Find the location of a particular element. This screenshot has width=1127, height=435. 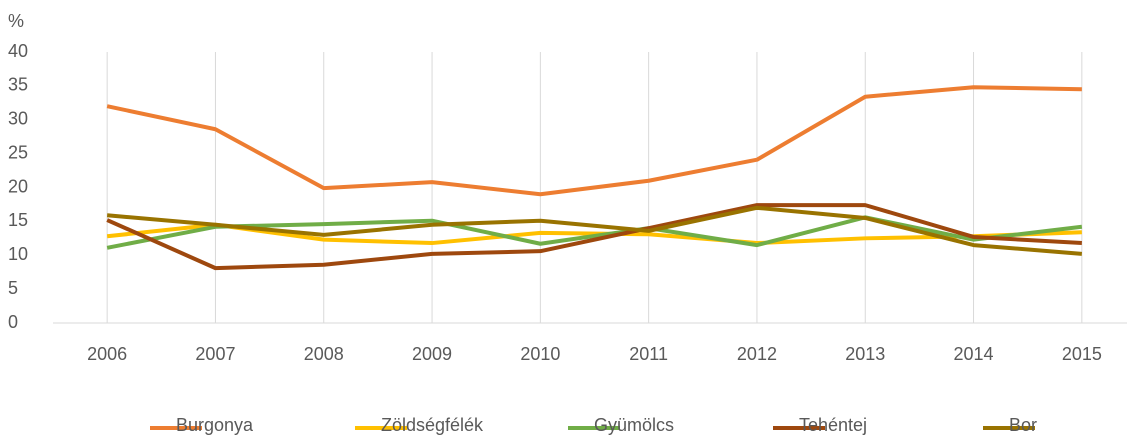

y-tick-label: 10 is located at coordinates (18, 254).